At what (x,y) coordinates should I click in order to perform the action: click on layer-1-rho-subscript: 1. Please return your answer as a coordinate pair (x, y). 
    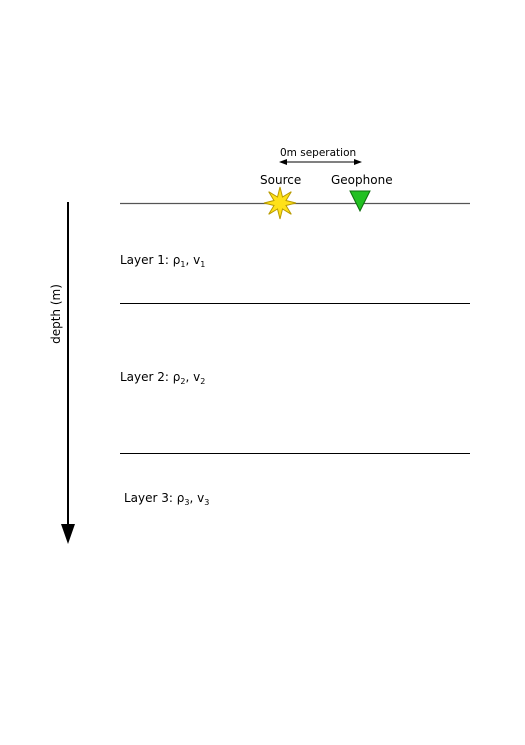
    Looking at the image, I should click on (183, 264).